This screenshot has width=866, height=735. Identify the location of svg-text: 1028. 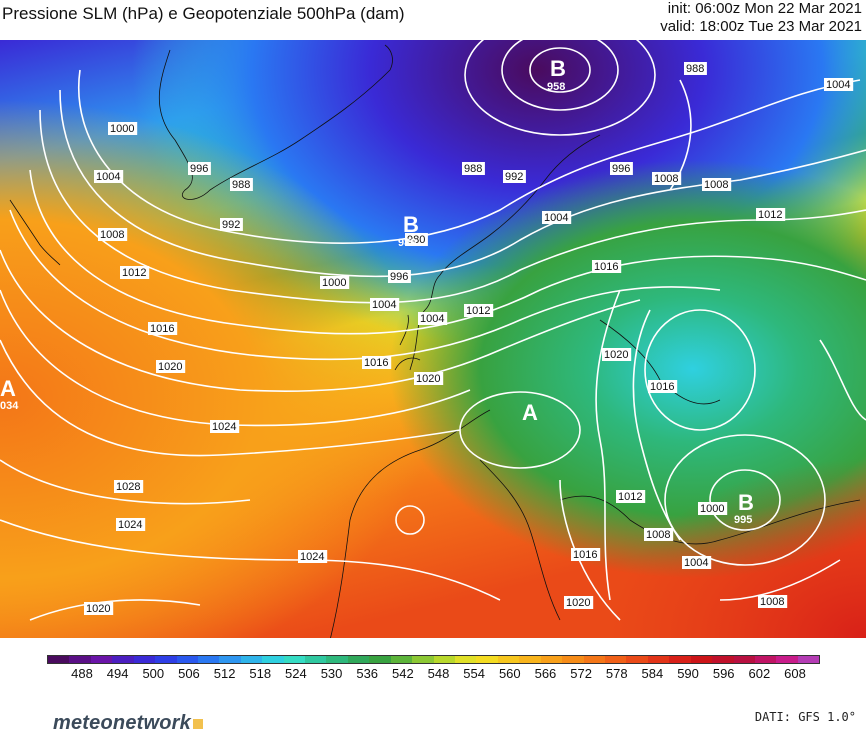
(128, 487).